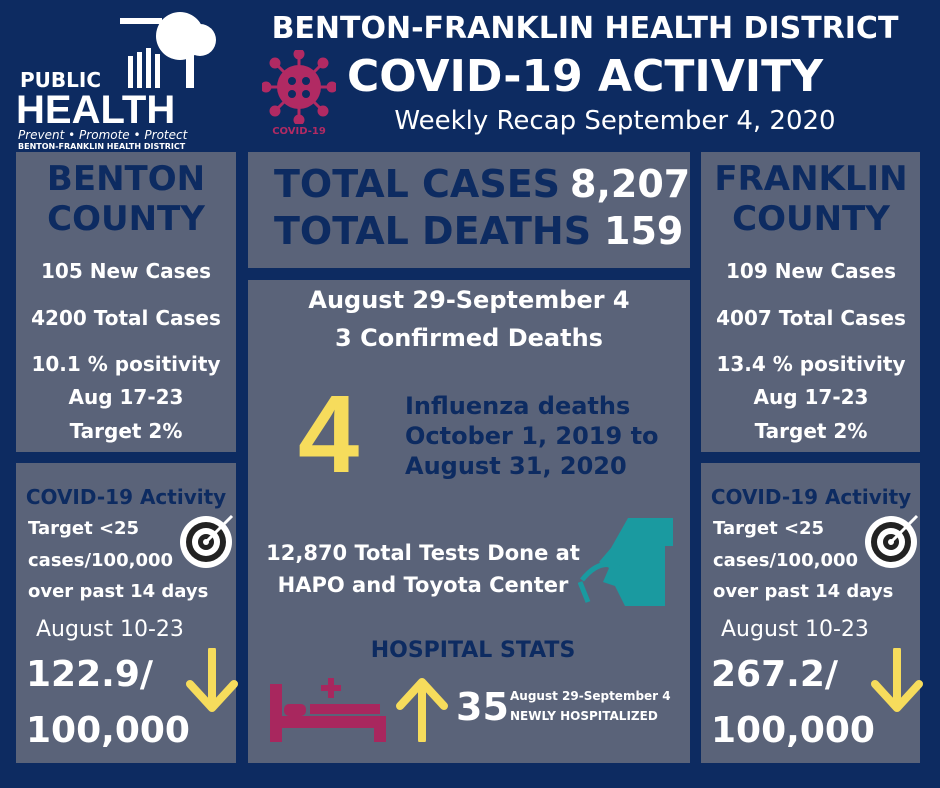 This screenshot has height=788, width=940. Describe the element at coordinates (473, 650) in the screenshot. I see `hospital-title: HOSPITAL STATS` at that location.